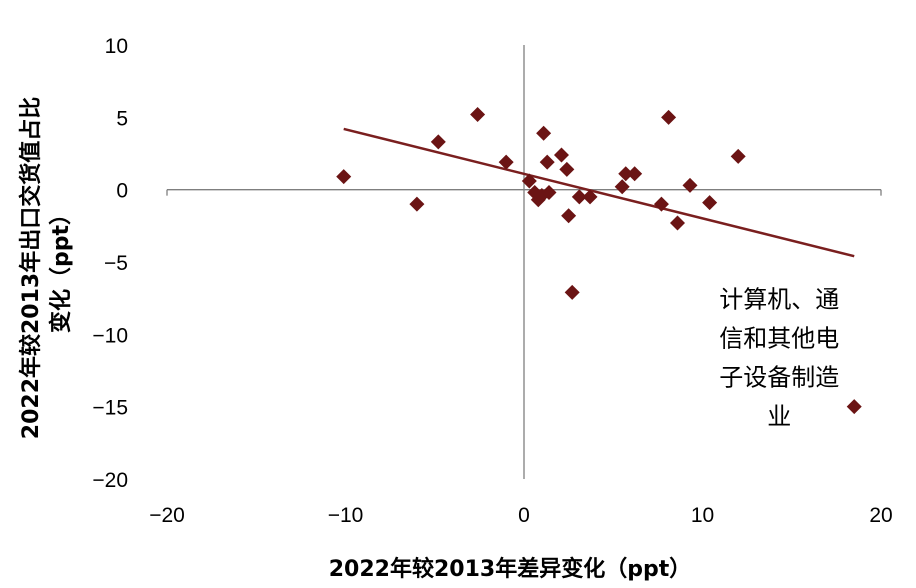  Describe the element at coordinates (110, 480) in the screenshot. I see `y-tick-label: −20` at that location.